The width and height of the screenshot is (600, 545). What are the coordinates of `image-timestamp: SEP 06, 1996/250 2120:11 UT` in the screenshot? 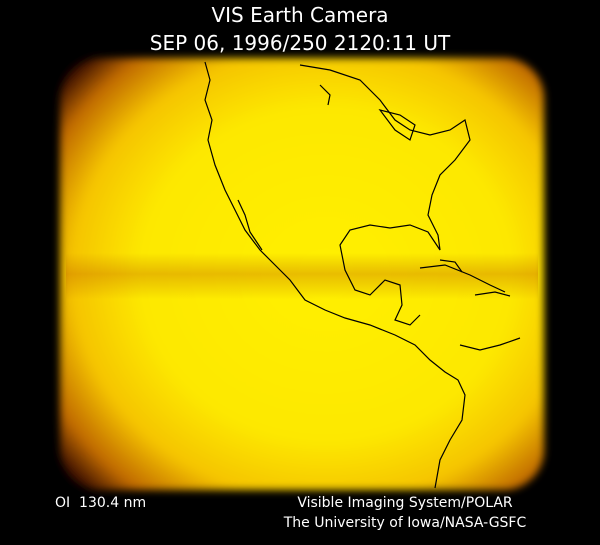 It's located at (300, 43).